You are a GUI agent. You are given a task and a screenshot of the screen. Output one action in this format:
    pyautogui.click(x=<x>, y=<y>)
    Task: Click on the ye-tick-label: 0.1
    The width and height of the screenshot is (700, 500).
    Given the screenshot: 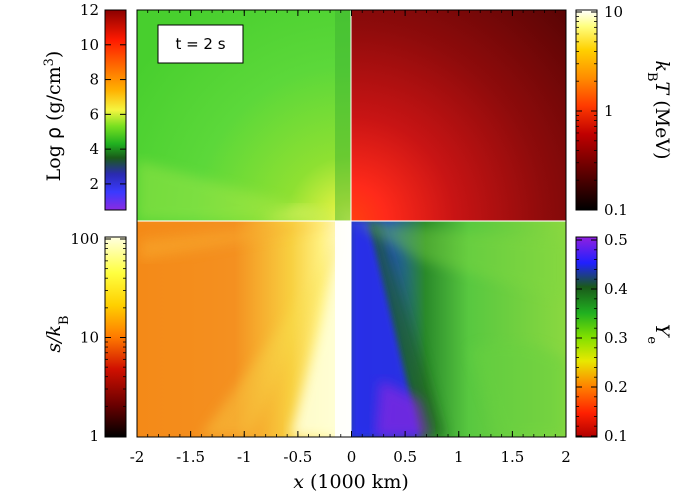 What is the action you would take?
    pyautogui.click(x=616, y=436)
    